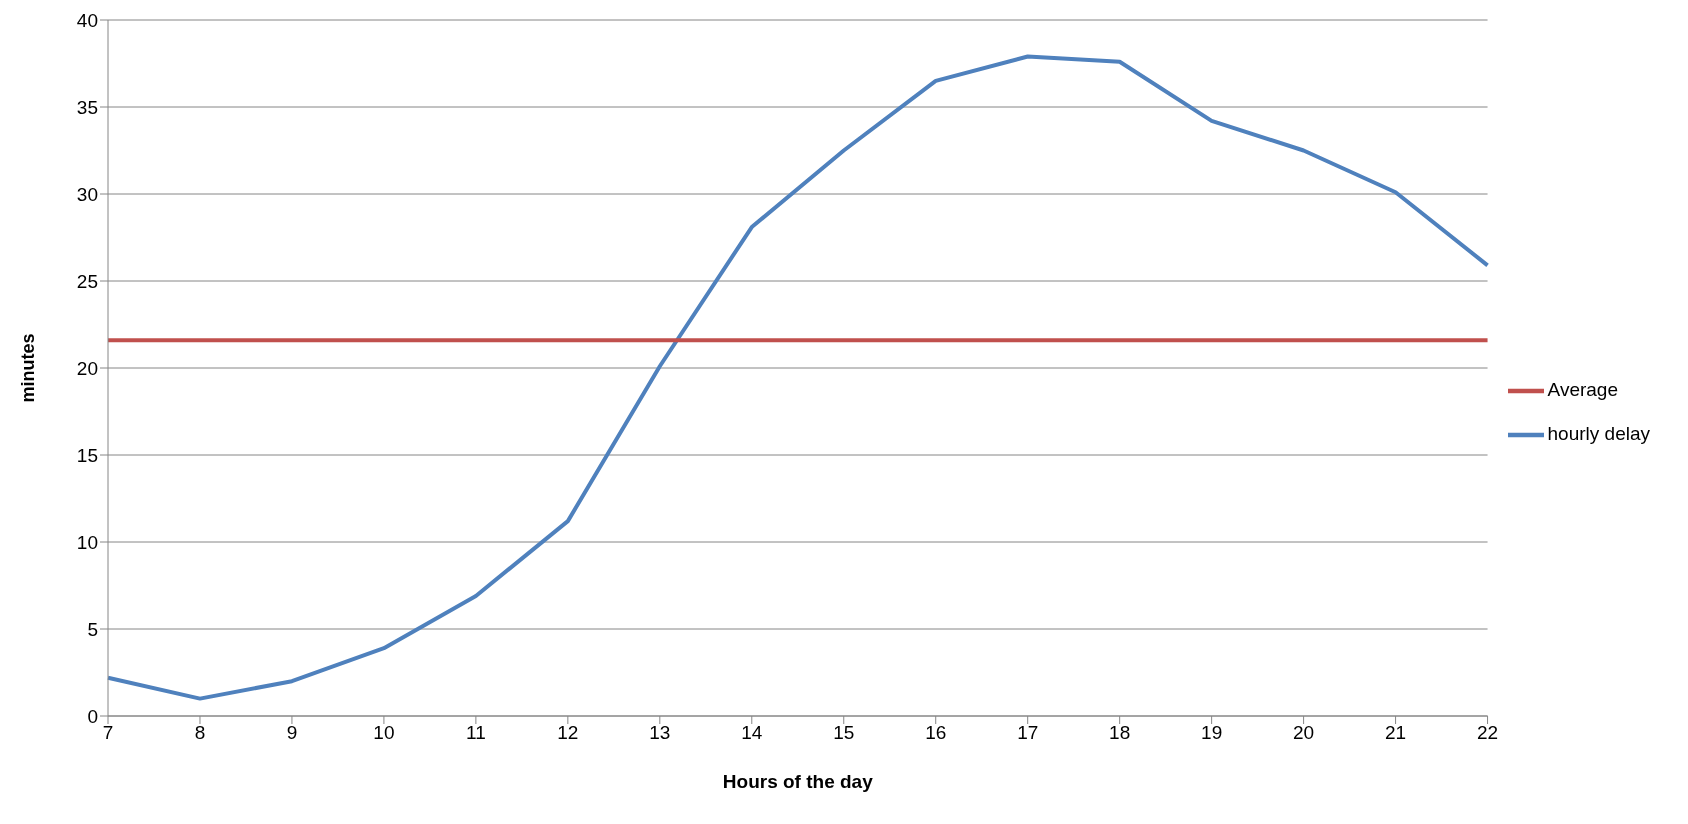  What do you see at coordinates (87, 455) in the screenshot?
I see `y-tick-label: 15` at bounding box center [87, 455].